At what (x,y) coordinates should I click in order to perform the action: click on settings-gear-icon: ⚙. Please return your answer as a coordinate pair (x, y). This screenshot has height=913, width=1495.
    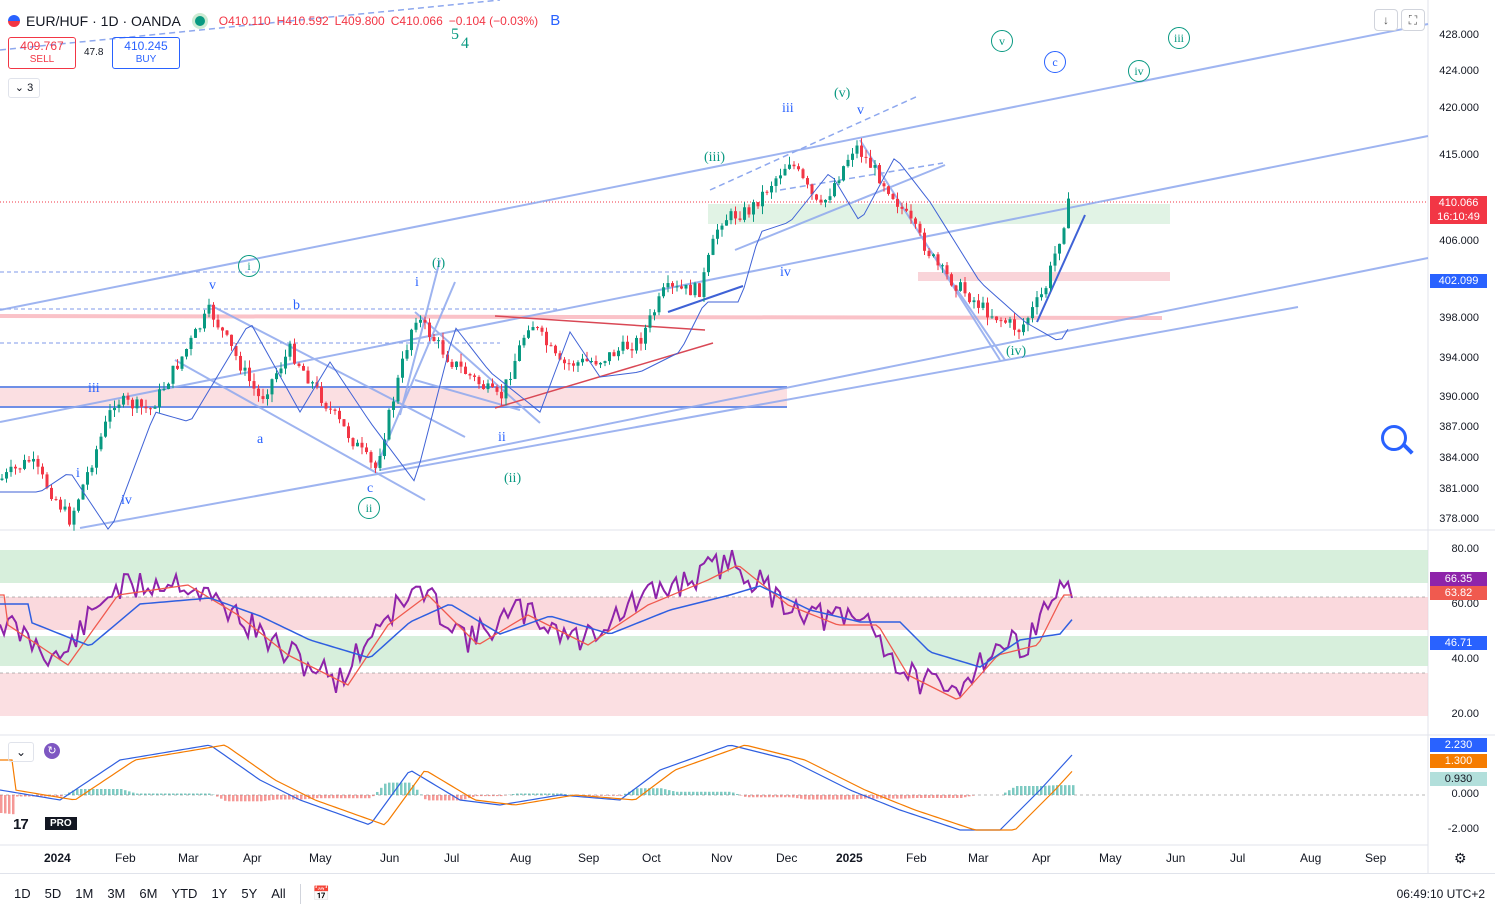
    Looking at the image, I should click on (1460, 858).